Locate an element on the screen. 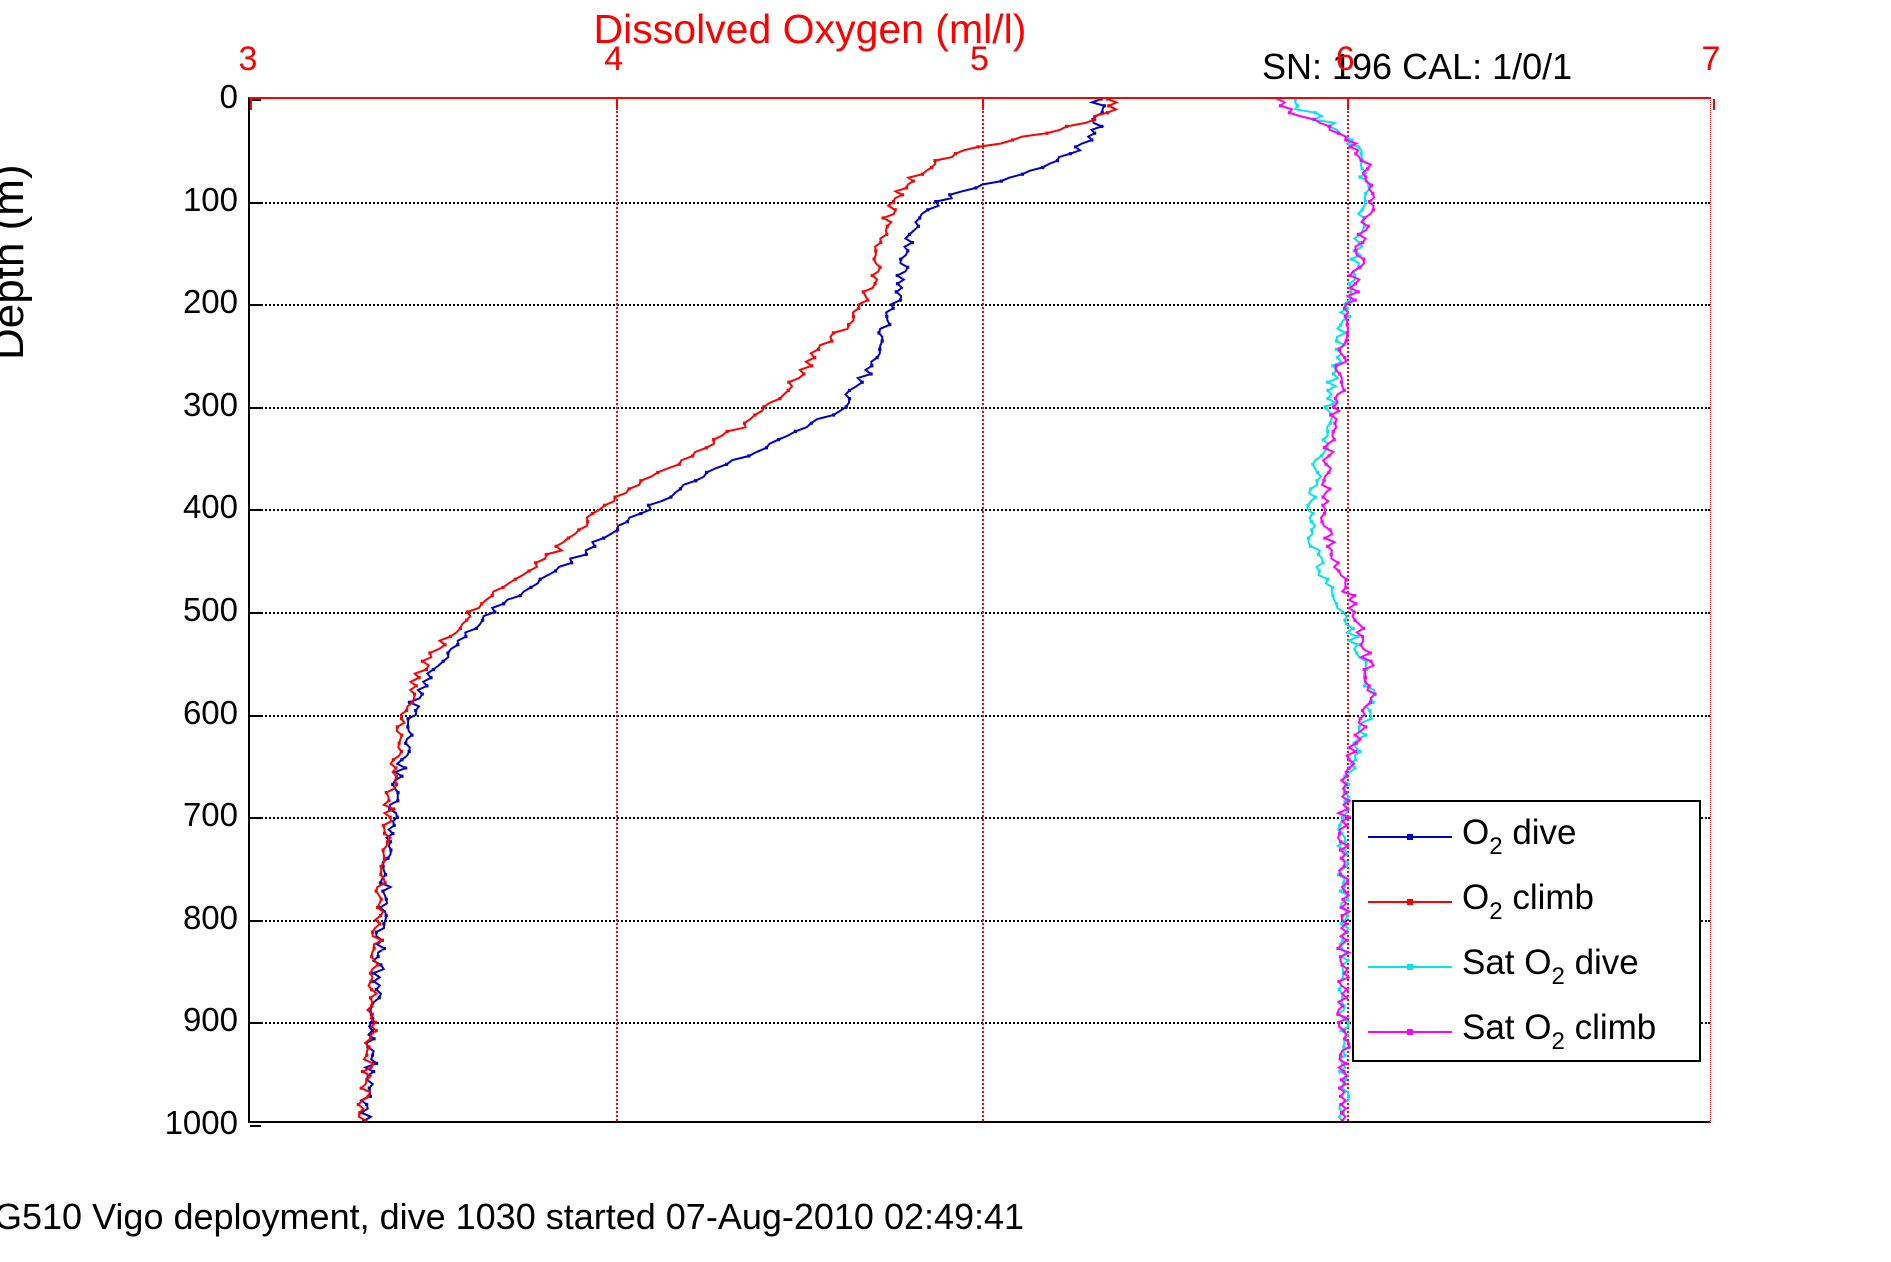  y-tick-label: 800 is located at coordinates (210, 917).